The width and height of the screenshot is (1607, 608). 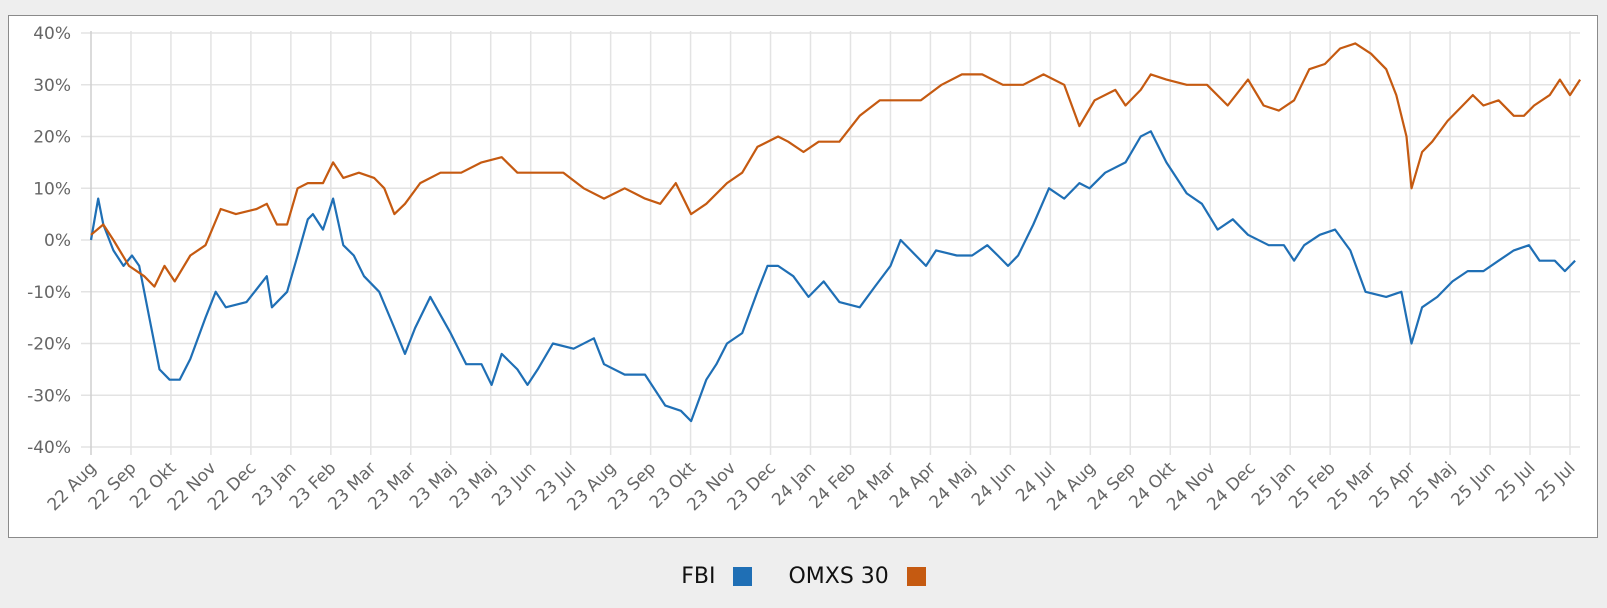 I want to click on x-tick-label: 25 Jun, so click(x=1474, y=484).